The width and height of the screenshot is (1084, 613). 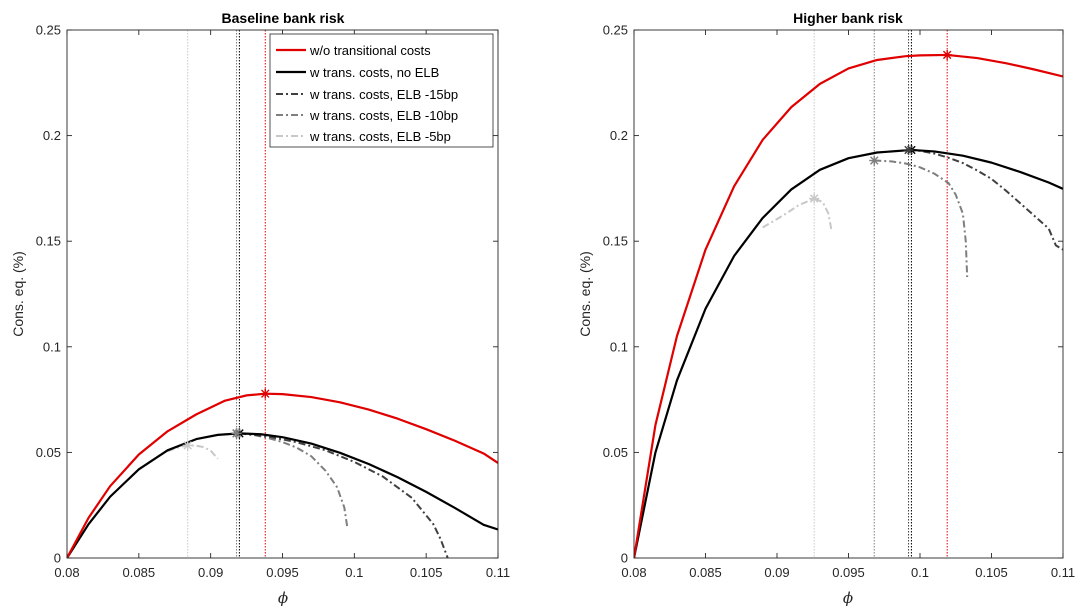 I want to click on left-series-w-trans-costs-elb-15bp, so click(x=344, y=495).